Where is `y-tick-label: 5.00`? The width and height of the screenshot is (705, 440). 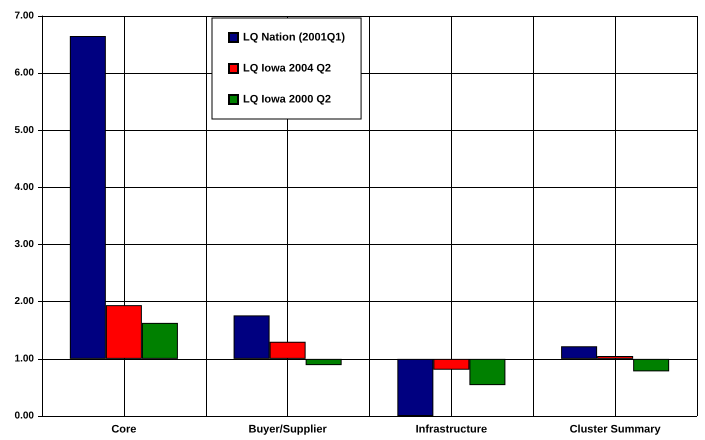 y-tick-label: 5.00 is located at coordinates (24, 130).